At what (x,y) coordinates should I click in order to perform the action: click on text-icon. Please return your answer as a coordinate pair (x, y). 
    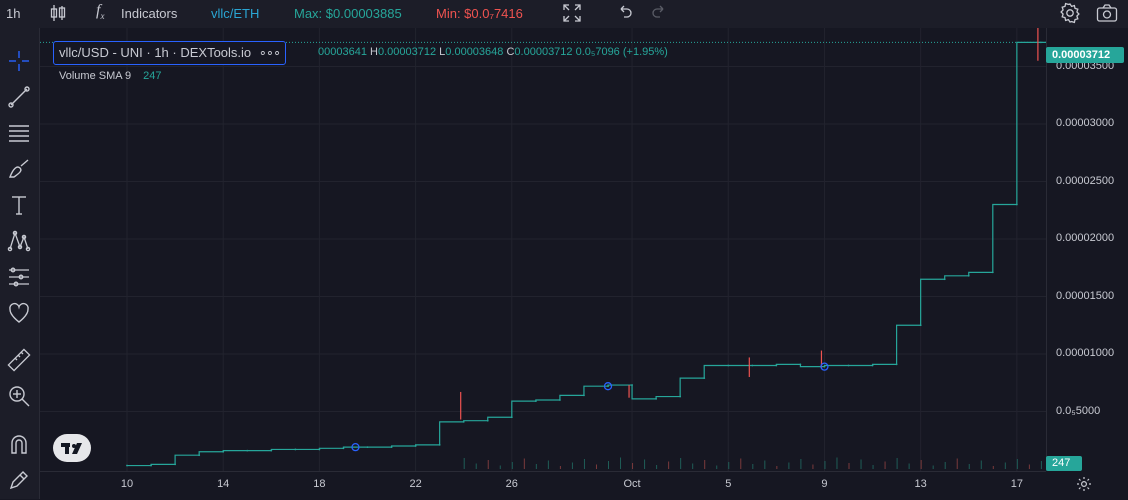
    Looking at the image, I should click on (19, 205).